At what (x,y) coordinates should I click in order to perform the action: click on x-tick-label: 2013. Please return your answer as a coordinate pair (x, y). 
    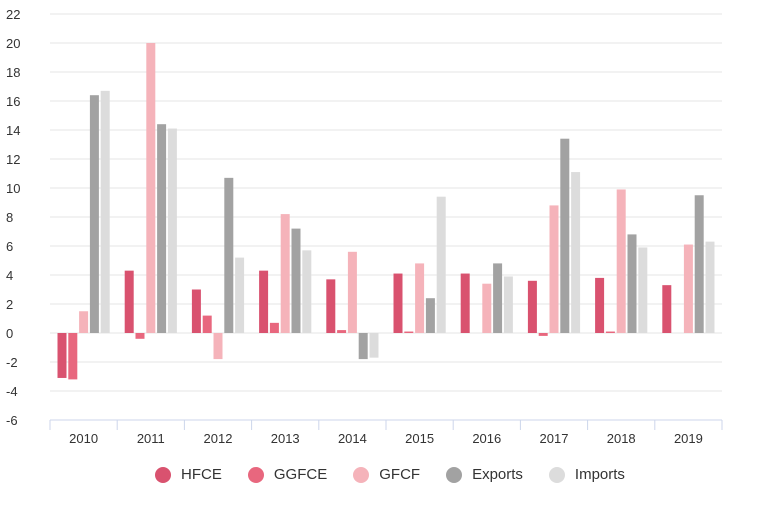
    Looking at the image, I should click on (285, 438).